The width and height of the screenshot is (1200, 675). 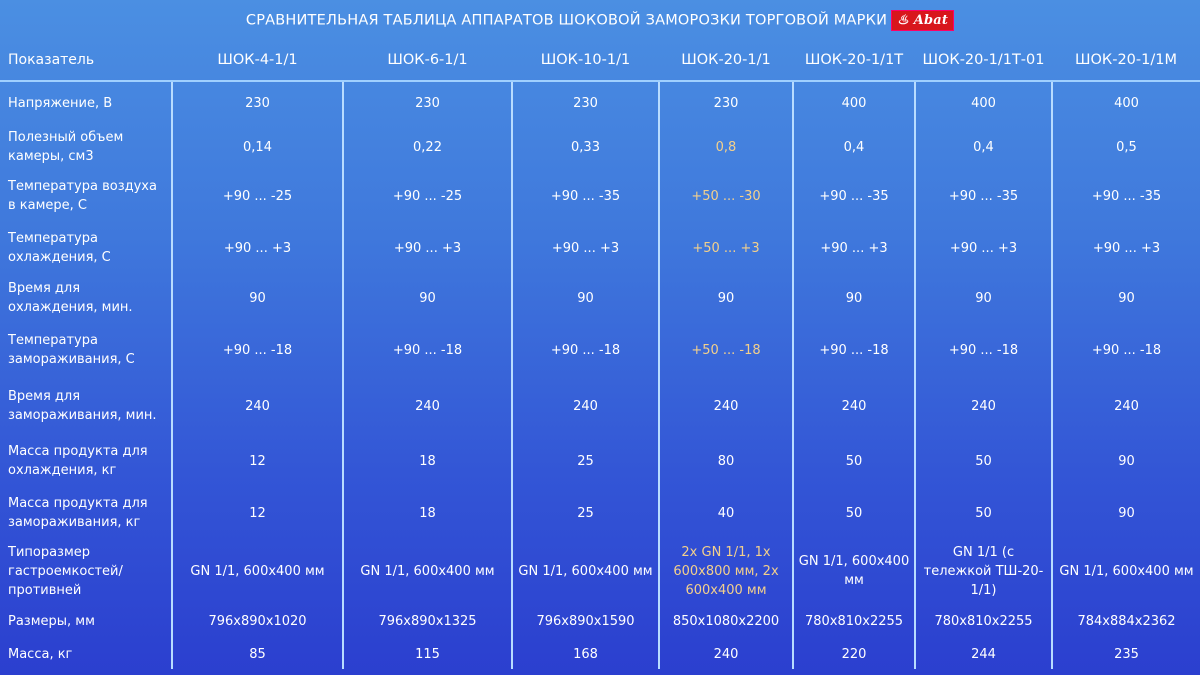 I want to click on table-cell: 80, so click(x=725, y=461).